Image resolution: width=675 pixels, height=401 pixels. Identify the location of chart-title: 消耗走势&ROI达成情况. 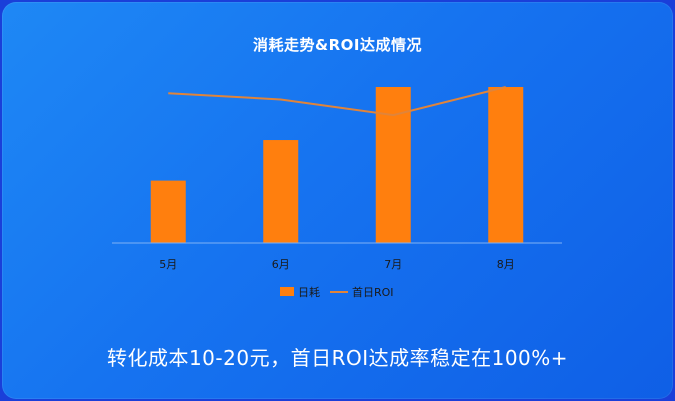
(337, 45).